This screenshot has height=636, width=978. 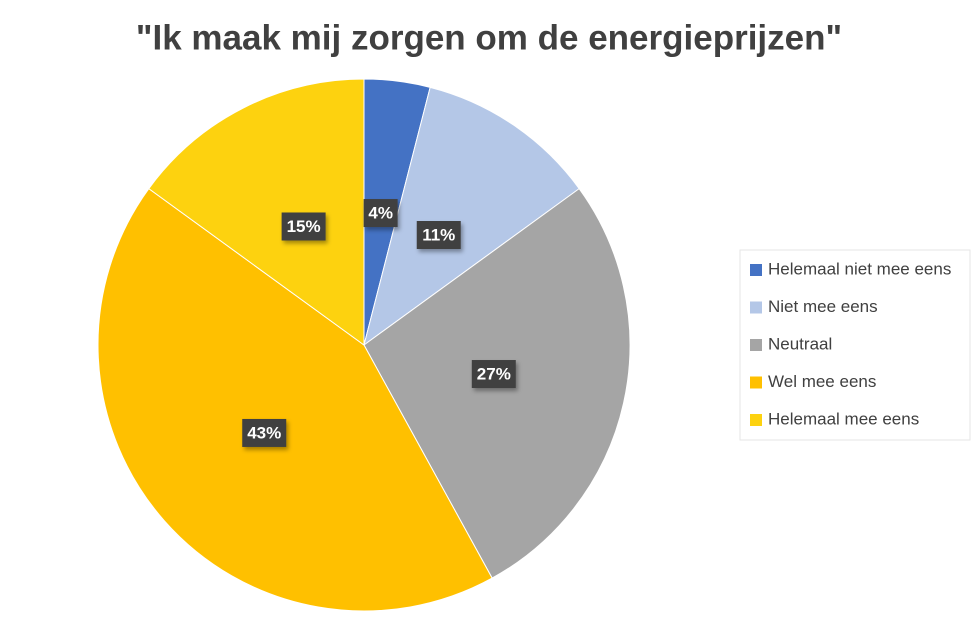 I want to click on data-label: 27%, so click(x=494, y=373).